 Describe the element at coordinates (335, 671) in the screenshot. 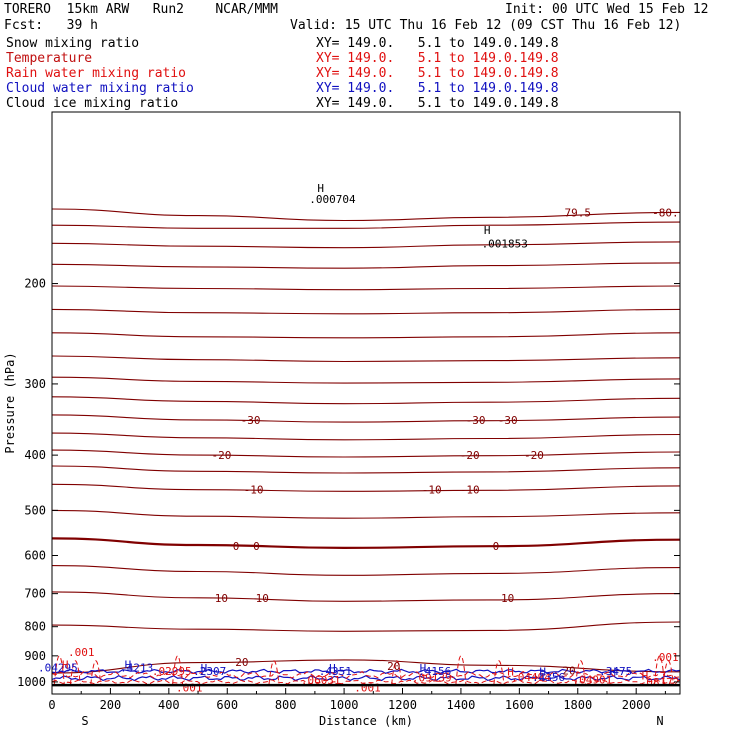

I see `contour-label: .4351` at that location.